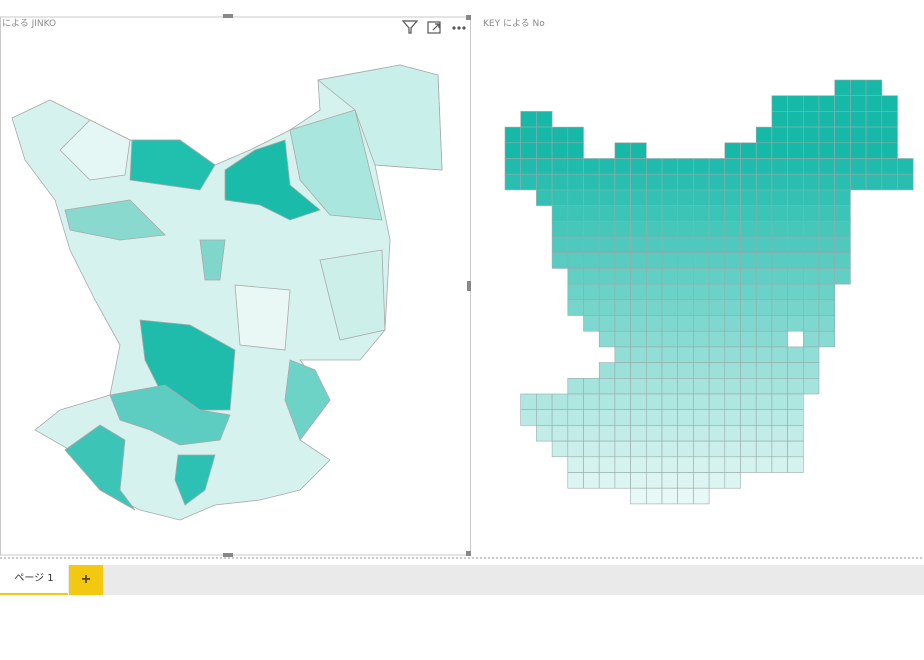 Image resolution: width=924 pixels, height=660 pixels. Describe the element at coordinates (410, 27) in the screenshot. I see `filter-icon` at that location.